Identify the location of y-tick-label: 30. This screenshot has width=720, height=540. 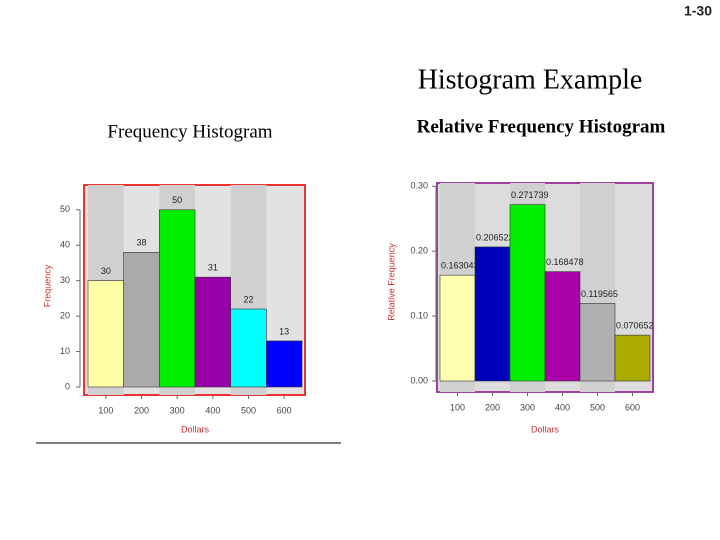
(65, 280).